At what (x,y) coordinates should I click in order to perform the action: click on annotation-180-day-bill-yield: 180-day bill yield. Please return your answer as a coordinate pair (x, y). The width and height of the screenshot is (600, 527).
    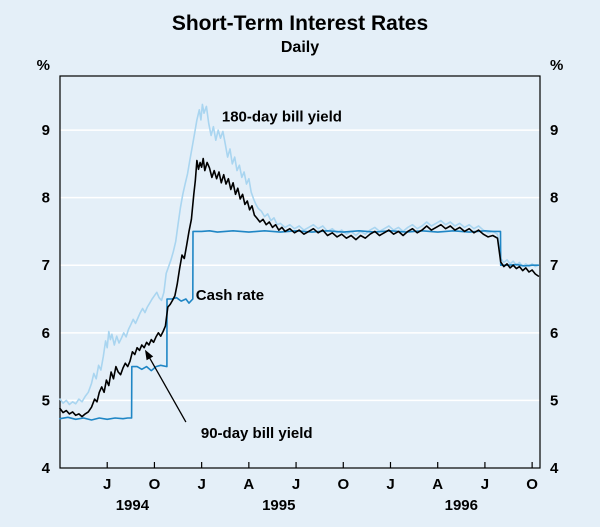
    Looking at the image, I should click on (282, 117).